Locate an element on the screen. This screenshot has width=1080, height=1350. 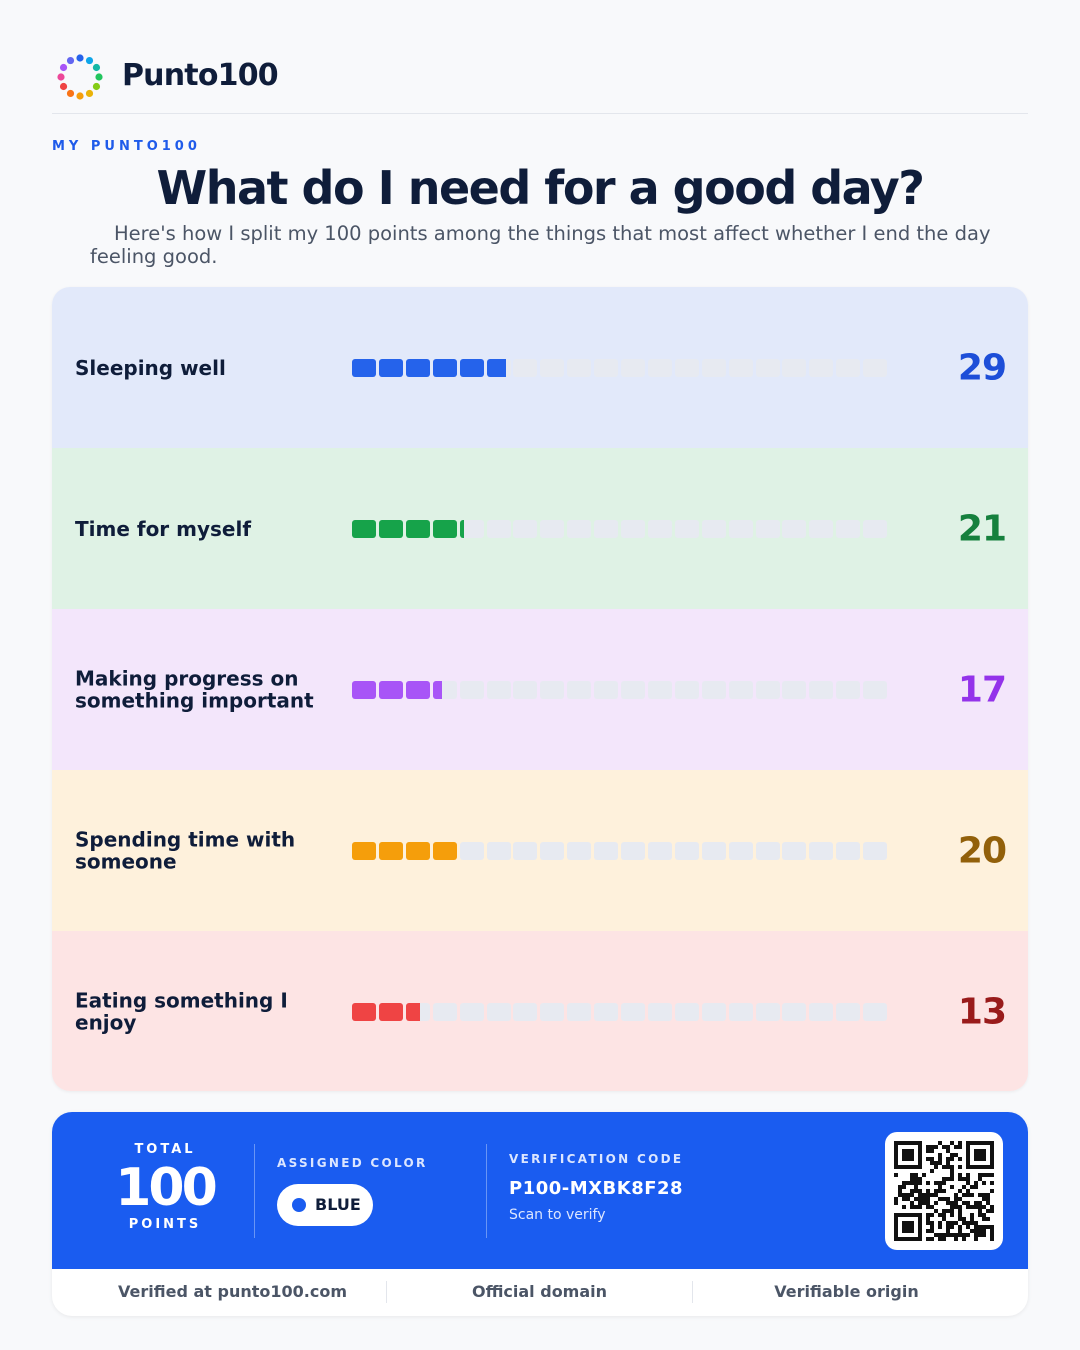
footer-verified-link: Verified at punto100.com is located at coordinates (232, 1291).